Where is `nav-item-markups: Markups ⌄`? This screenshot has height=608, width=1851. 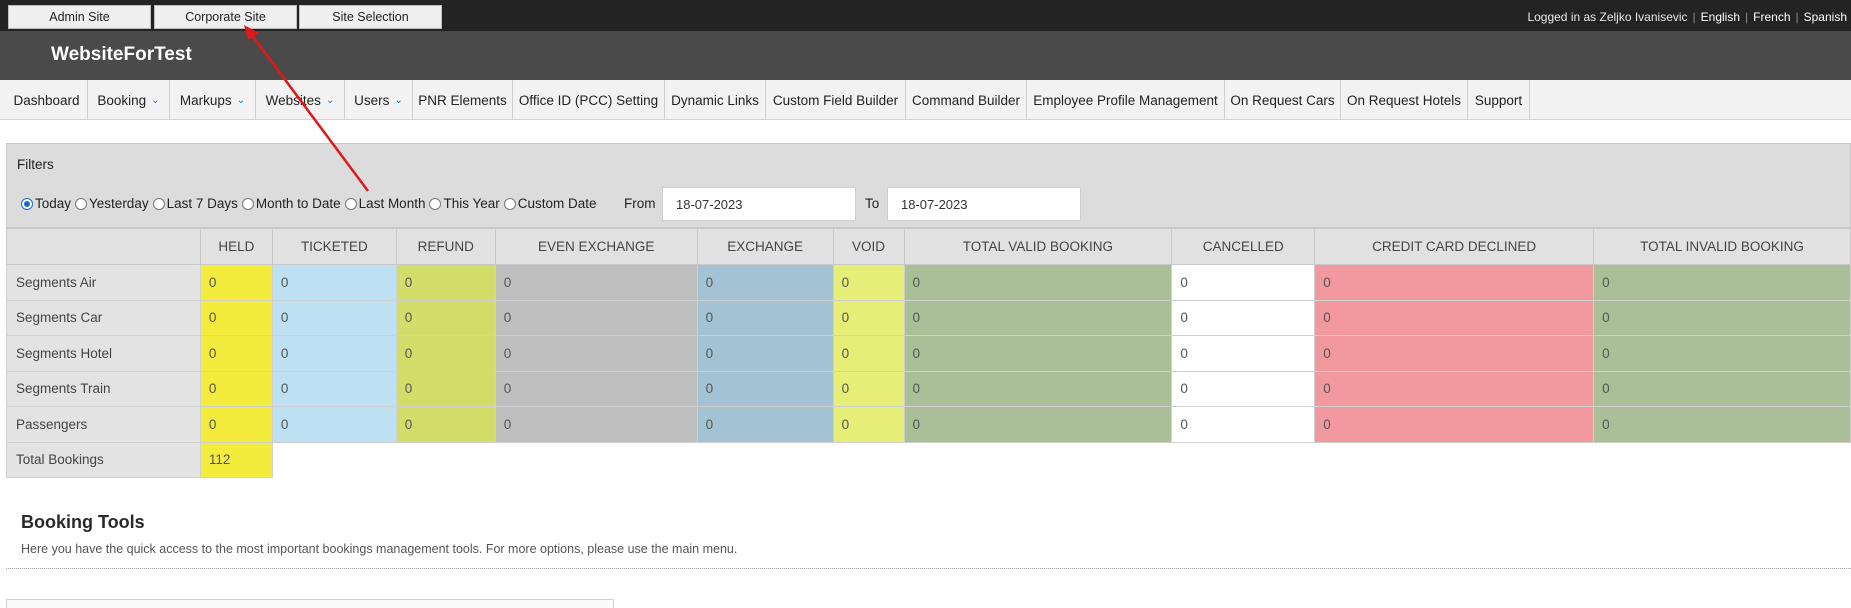
nav-item-markups: Markups ⌄ is located at coordinates (212, 100).